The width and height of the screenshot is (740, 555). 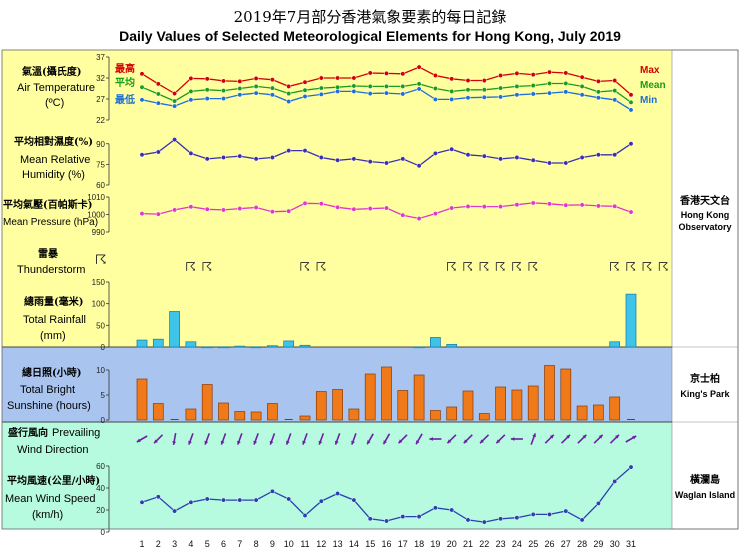 I want to click on legend-mean-en: Mean, so click(x=653, y=85).